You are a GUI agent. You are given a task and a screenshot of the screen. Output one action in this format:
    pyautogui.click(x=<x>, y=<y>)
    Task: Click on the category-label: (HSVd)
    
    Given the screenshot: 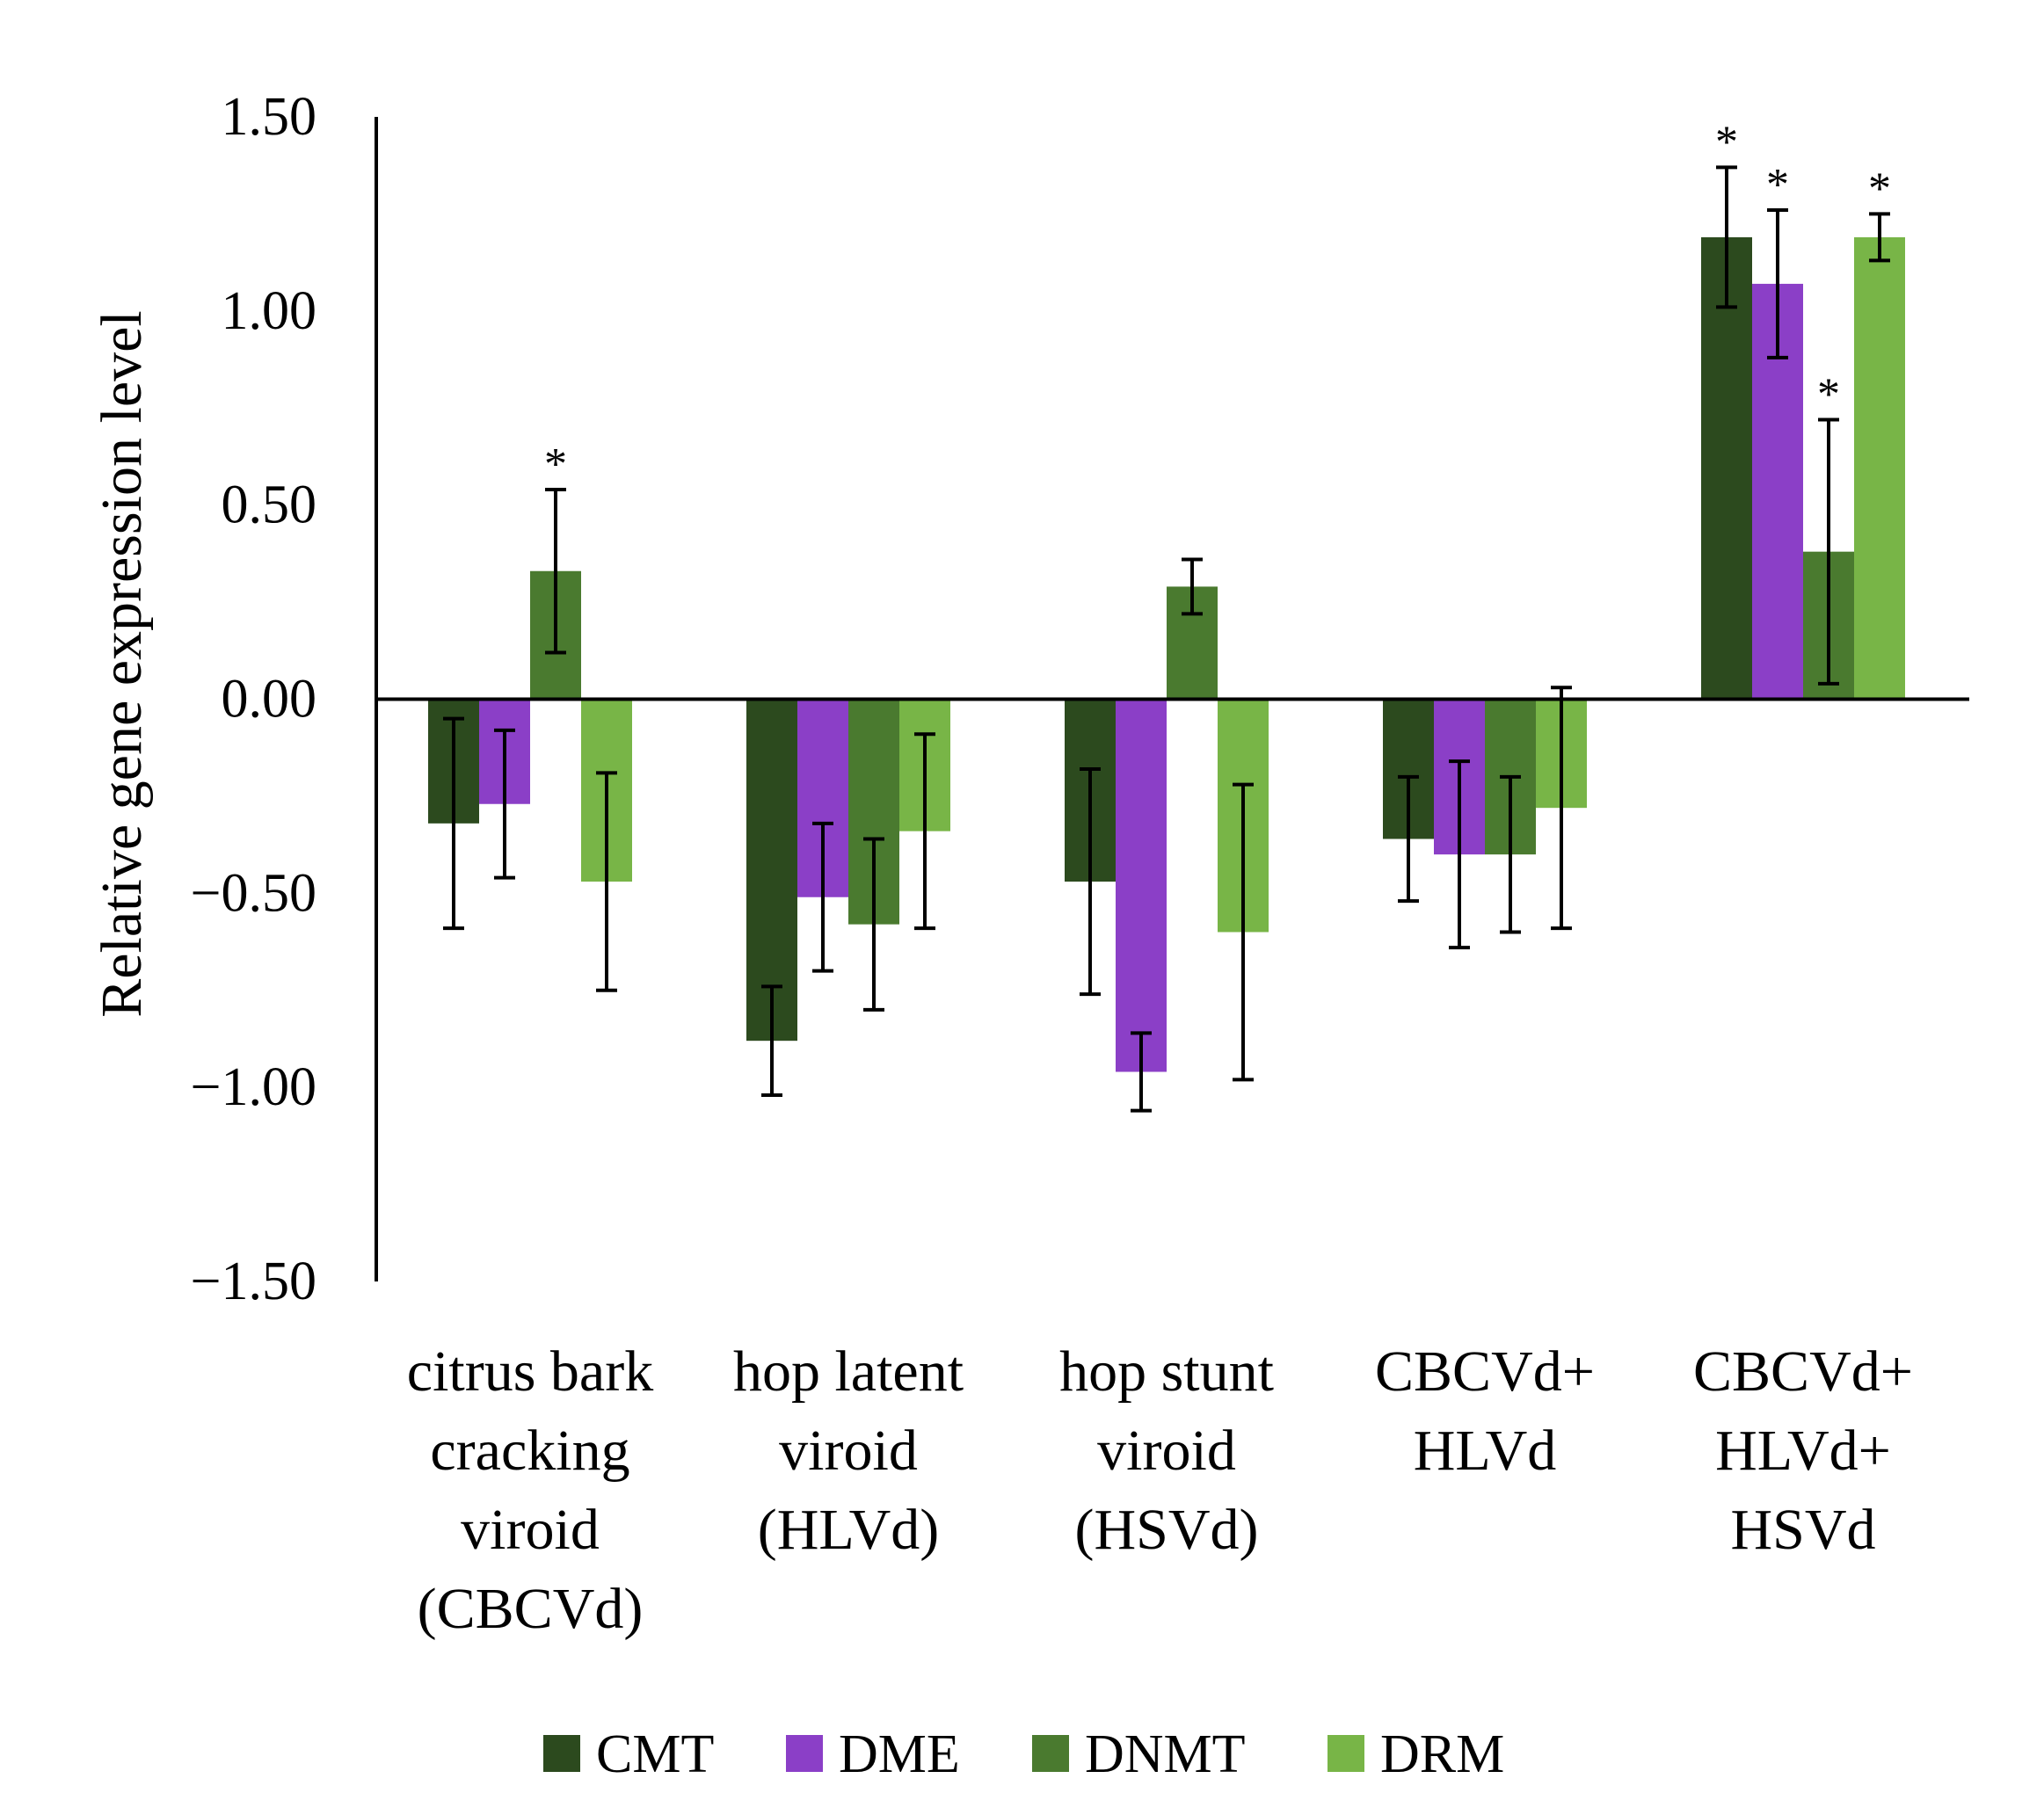 What is the action you would take?
    pyautogui.click(x=1167, y=1530)
    